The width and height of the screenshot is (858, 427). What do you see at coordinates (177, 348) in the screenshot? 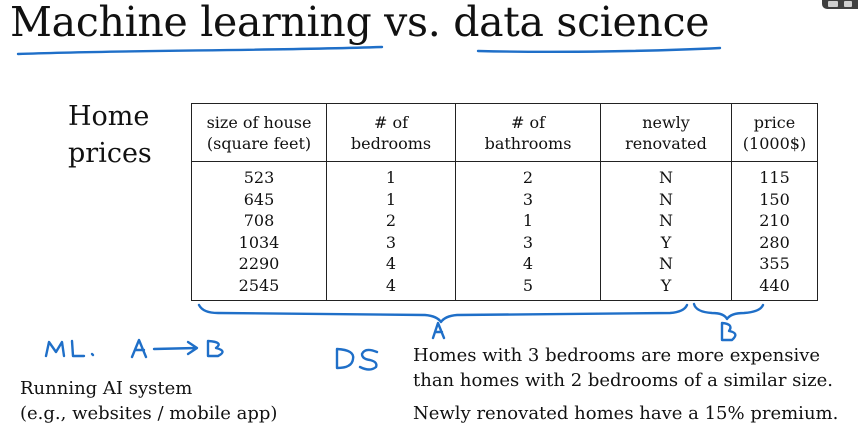
I see `hand-a-arrow-b` at bounding box center [177, 348].